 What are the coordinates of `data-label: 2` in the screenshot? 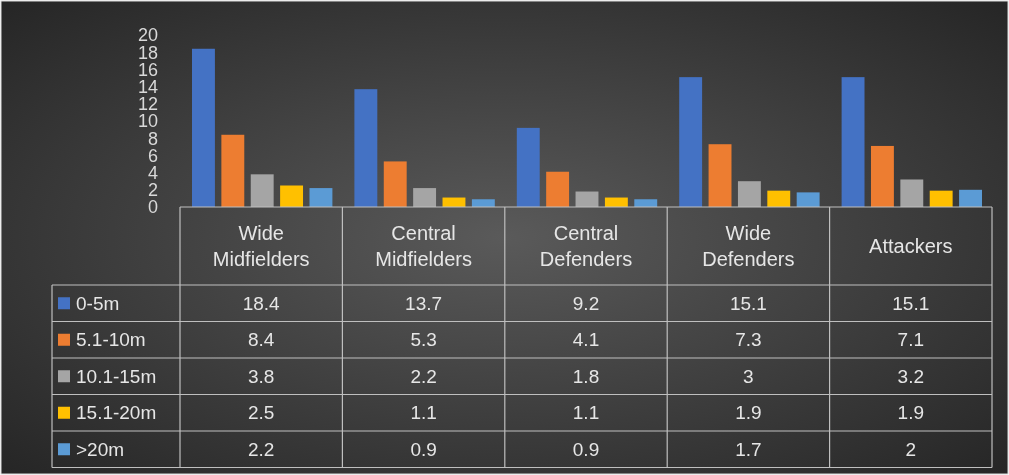 It's located at (911, 449).